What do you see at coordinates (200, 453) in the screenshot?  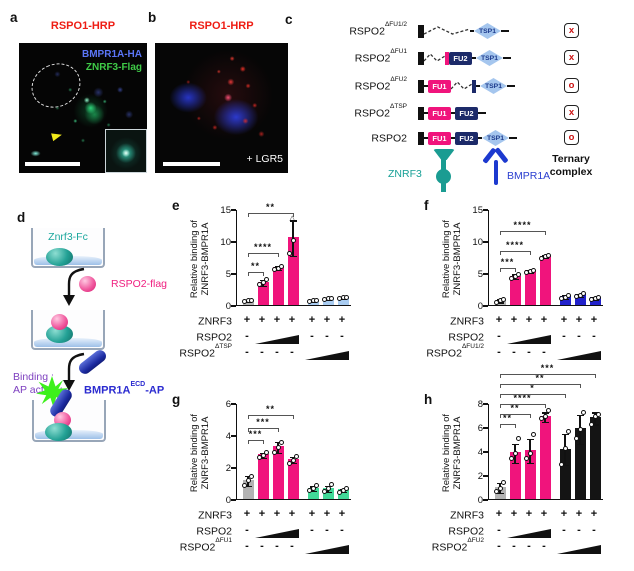 I see `y-axis-label: Relative binding of ZNRF3-BMPR1A` at bounding box center [200, 453].